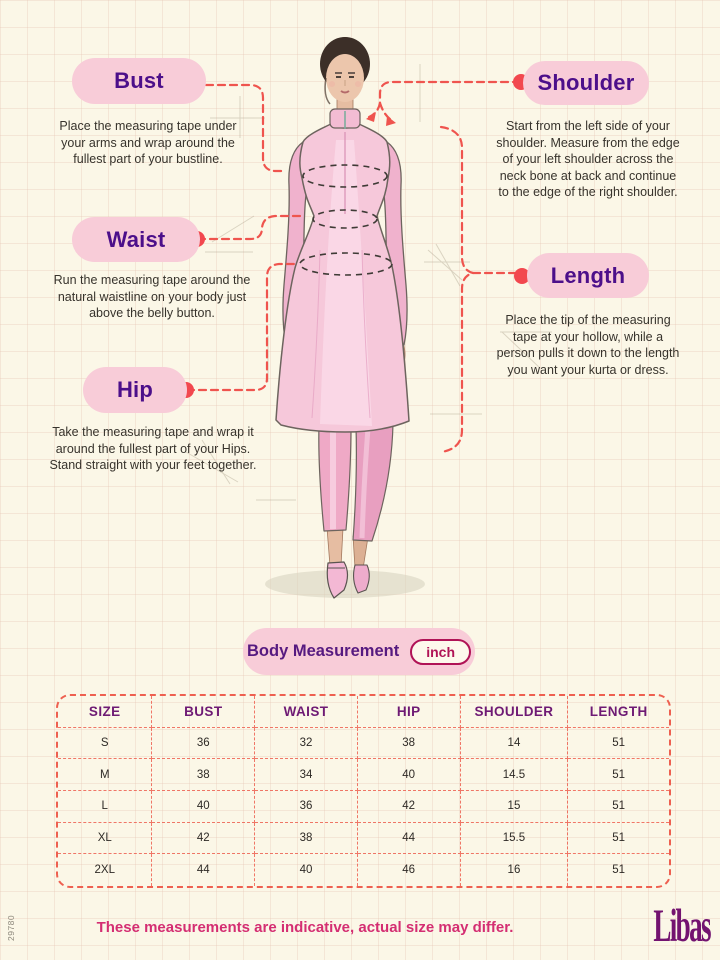 The height and width of the screenshot is (960, 720). I want to click on waist-connector, so click(250, 227).